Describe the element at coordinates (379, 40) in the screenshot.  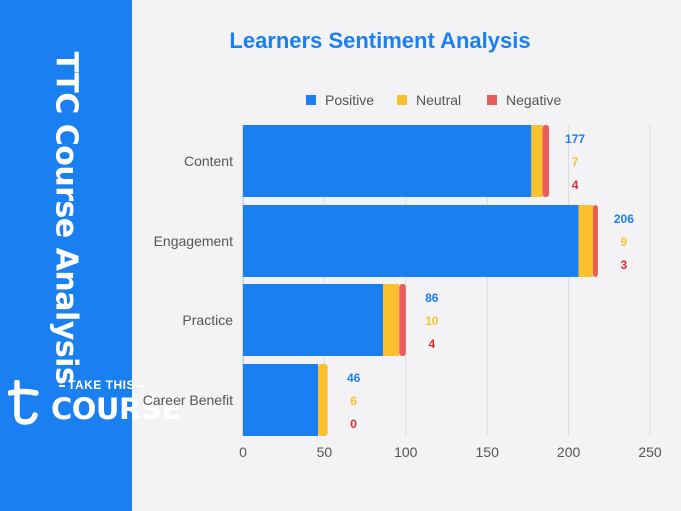
I see `chart-title: Learners Sentiment Analysis` at that location.